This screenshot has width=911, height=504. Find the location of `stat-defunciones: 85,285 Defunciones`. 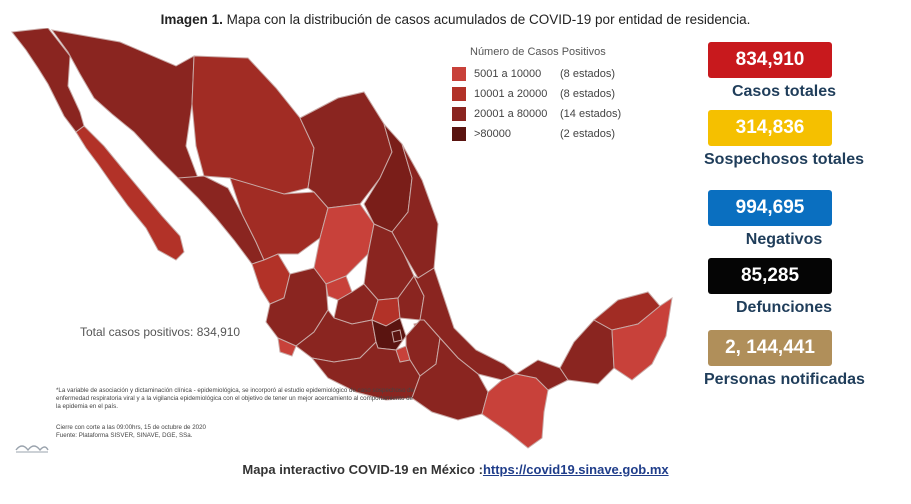

stat-defunciones: 85,285 Defunciones is located at coordinates (784, 287).